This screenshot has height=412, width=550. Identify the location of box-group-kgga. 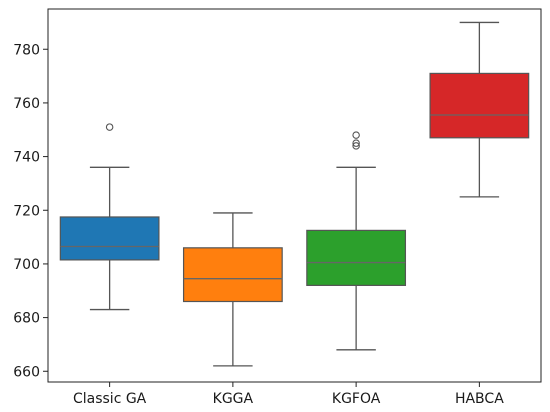
(232, 289).